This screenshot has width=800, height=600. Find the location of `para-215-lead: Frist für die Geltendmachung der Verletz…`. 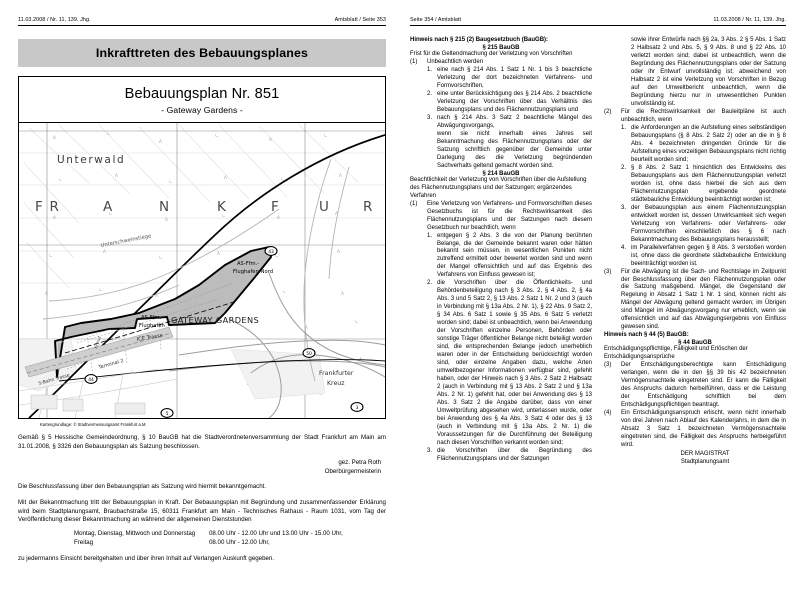

para-215-lead: Frist für die Geltendmachung der Verletz… is located at coordinates (491, 54).